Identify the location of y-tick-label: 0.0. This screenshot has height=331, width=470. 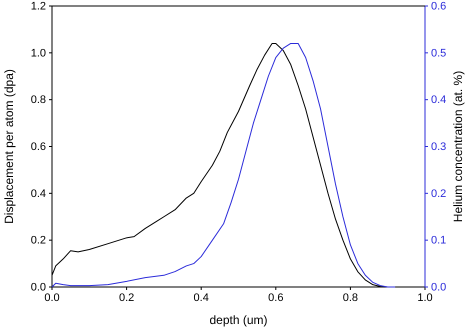
(38, 288).